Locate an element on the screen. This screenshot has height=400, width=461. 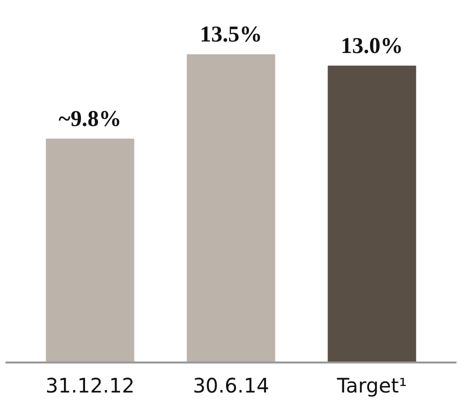
data-label: 13.0% is located at coordinates (372, 45).